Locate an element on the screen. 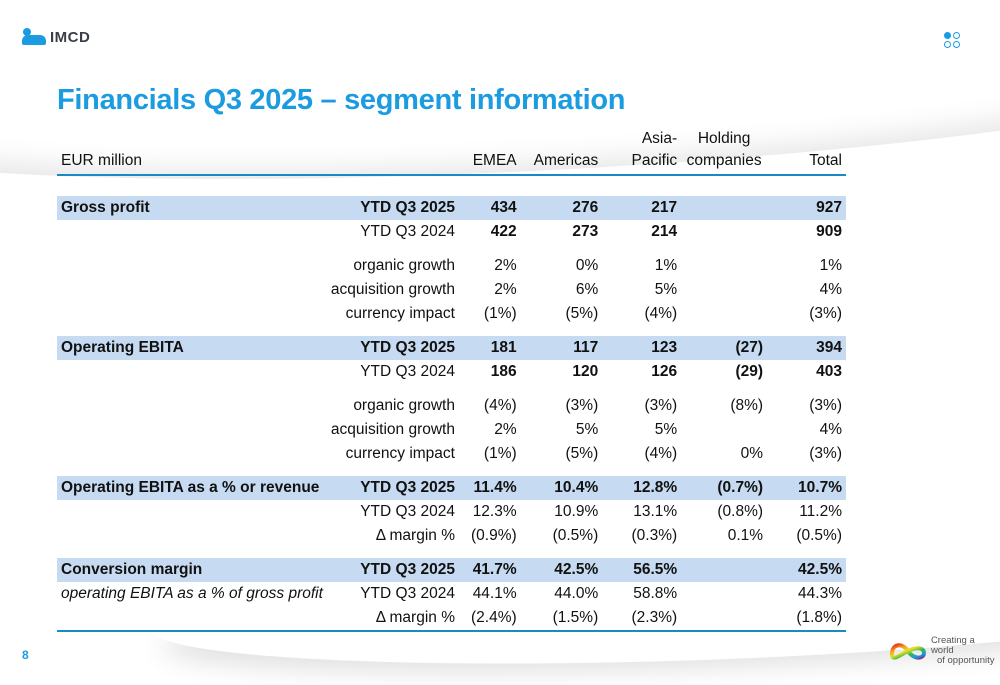 The height and width of the screenshot is (685, 1000). tagline-line-2: of opportunity is located at coordinates (965, 660).